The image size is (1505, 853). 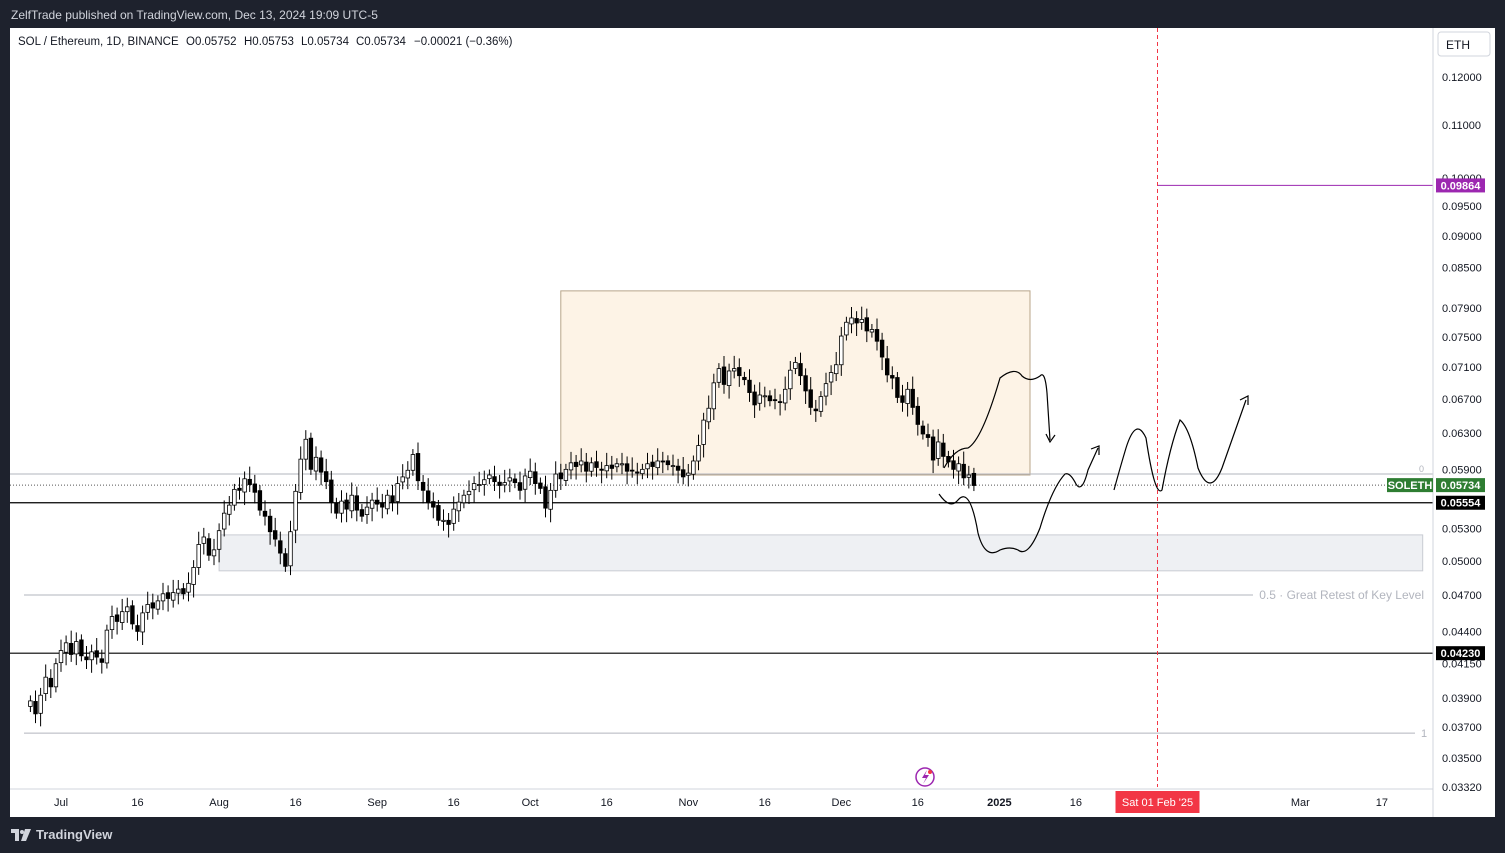 What do you see at coordinates (1460, 653) in the screenshot?
I see `line-price-label-2: 0.04230` at bounding box center [1460, 653].